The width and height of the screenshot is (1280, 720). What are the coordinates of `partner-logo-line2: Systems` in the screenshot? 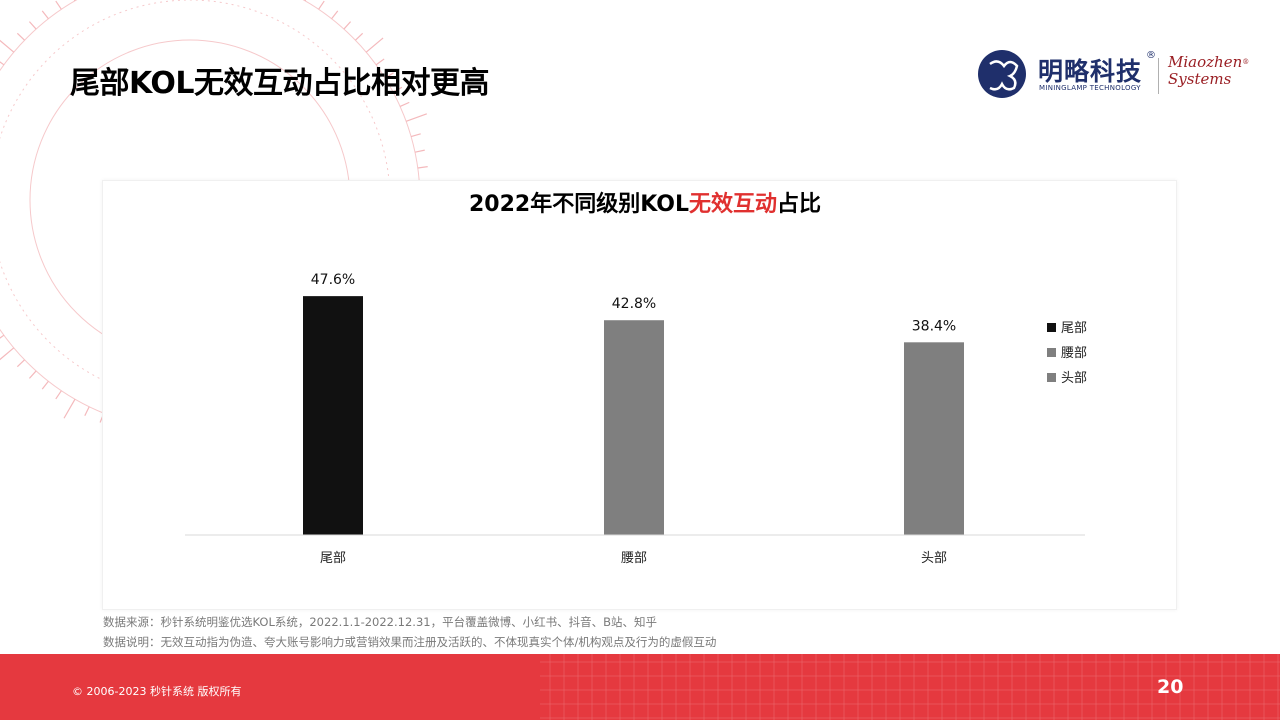 It's located at (1200, 79).